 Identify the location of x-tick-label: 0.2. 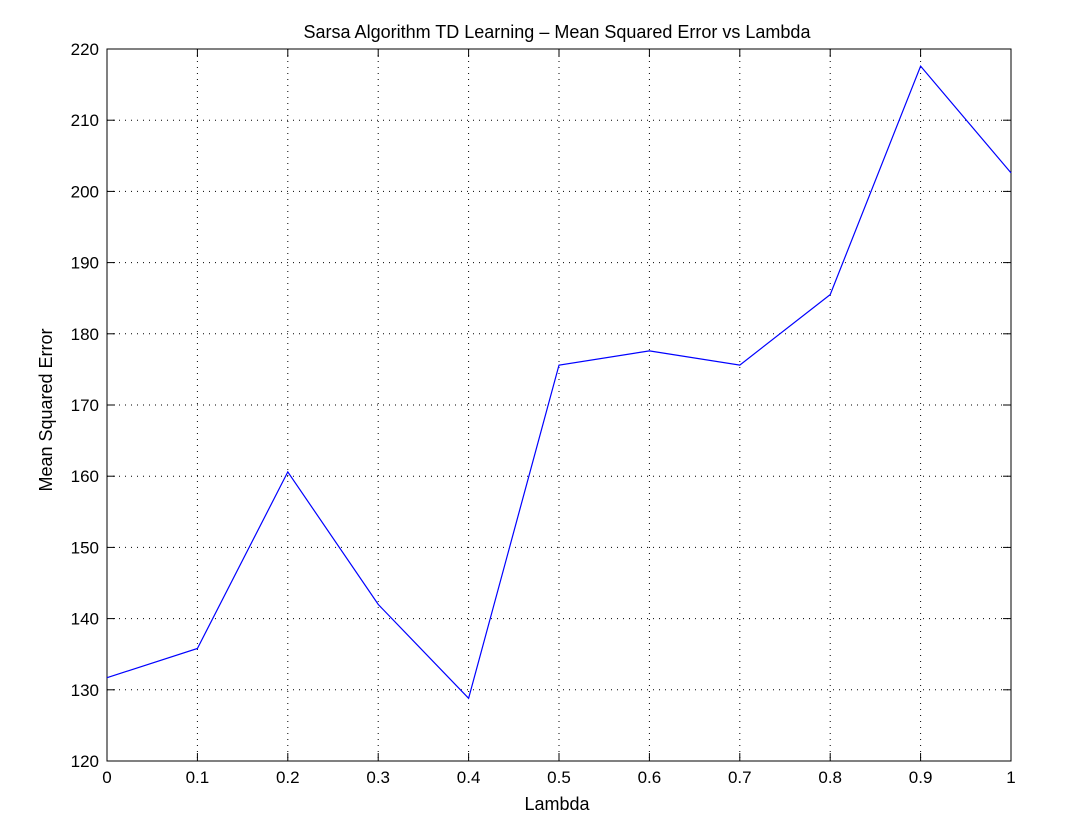
(288, 777).